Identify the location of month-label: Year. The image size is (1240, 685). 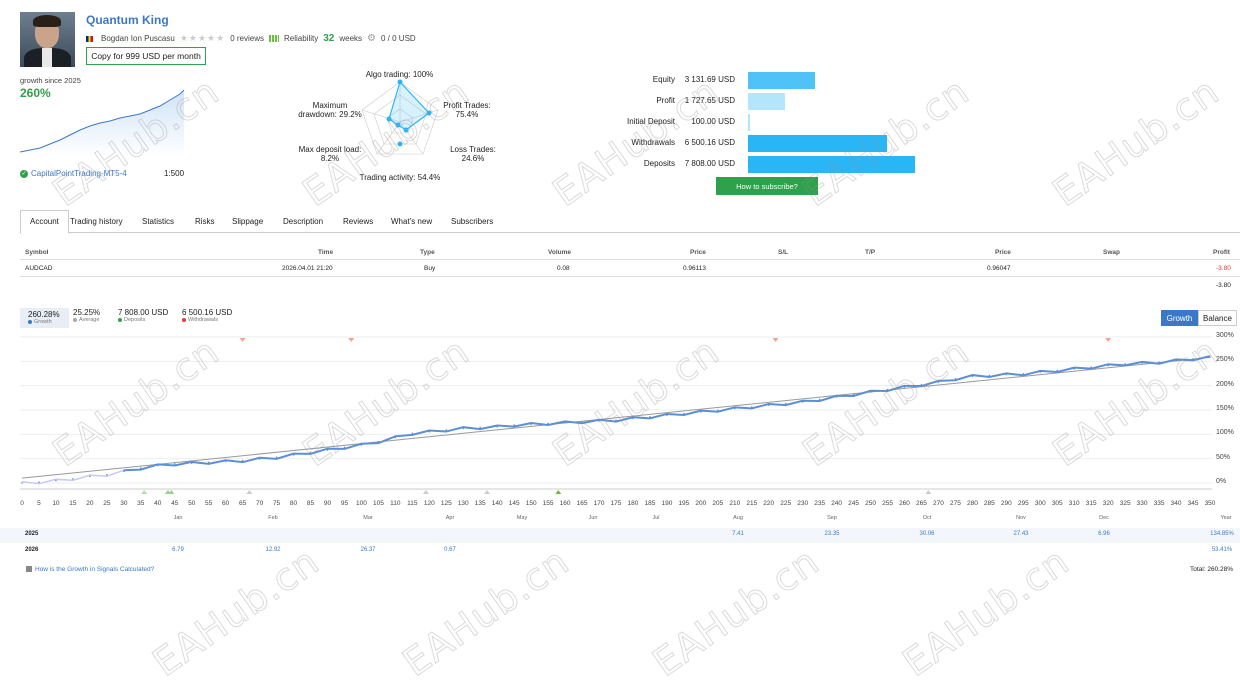
(1226, 518).